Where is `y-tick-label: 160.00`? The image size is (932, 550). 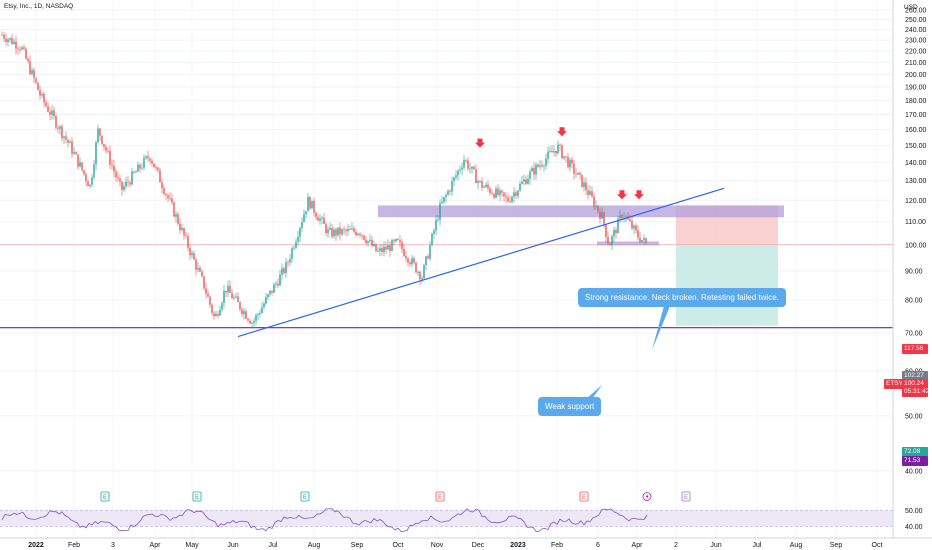
y-tick-label: 160.00 is located at coordinates (916, 130).